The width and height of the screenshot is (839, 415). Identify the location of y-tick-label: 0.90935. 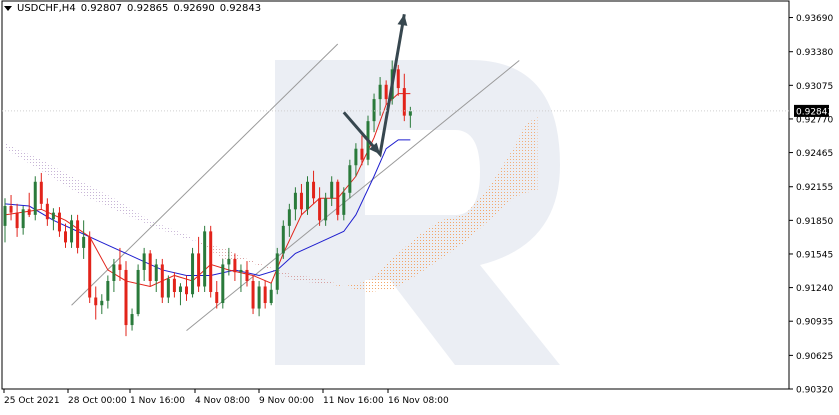
(814, 323).